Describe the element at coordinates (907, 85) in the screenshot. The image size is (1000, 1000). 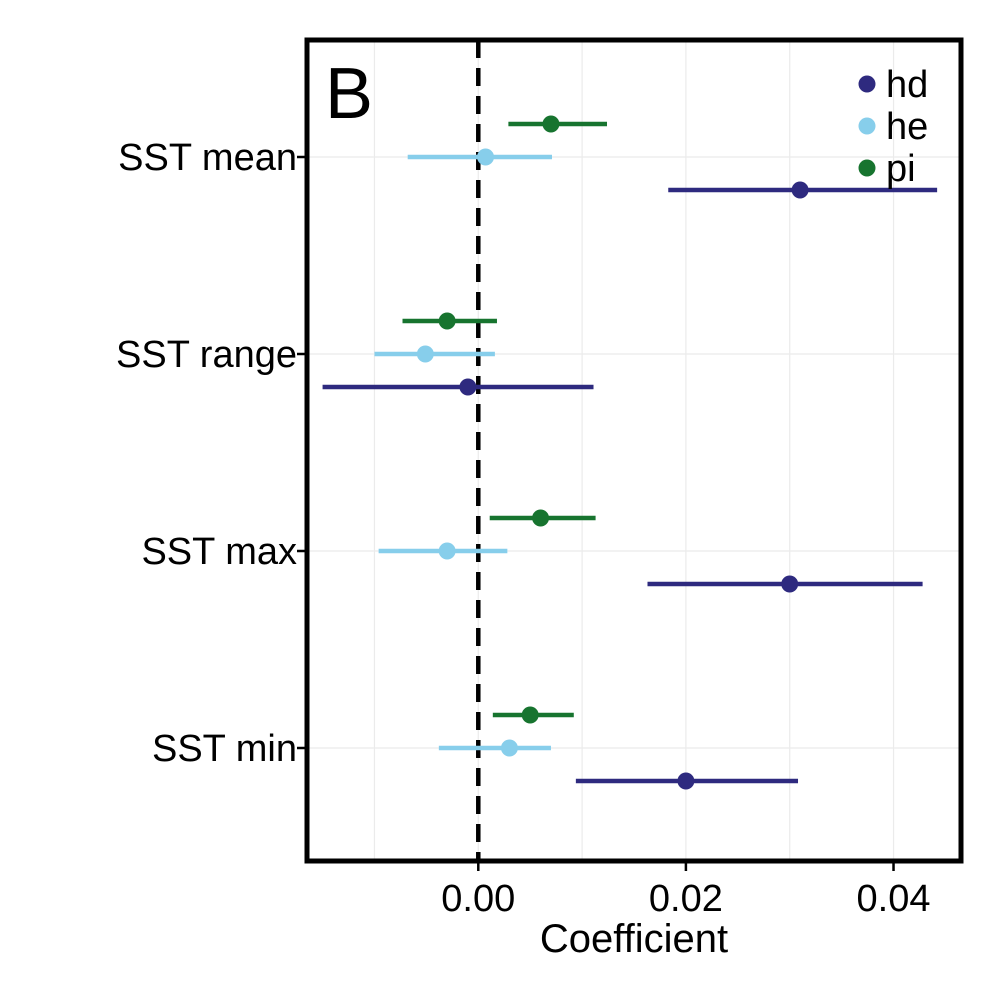
I see `legend-label-hd: hd` at that location.